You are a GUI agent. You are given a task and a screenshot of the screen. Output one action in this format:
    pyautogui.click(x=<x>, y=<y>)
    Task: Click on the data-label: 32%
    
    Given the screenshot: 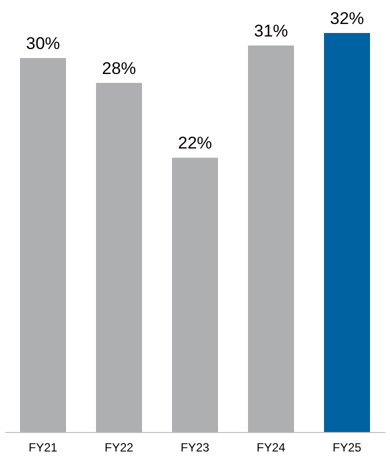 What is the action you would take?
    pyautogui.click(x=347, y=18)
    